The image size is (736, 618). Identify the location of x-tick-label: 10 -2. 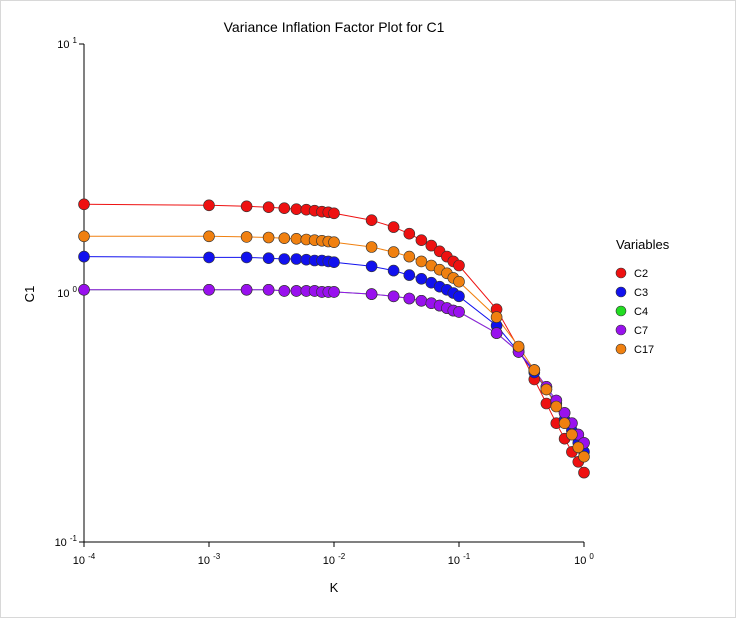
(334, 559).